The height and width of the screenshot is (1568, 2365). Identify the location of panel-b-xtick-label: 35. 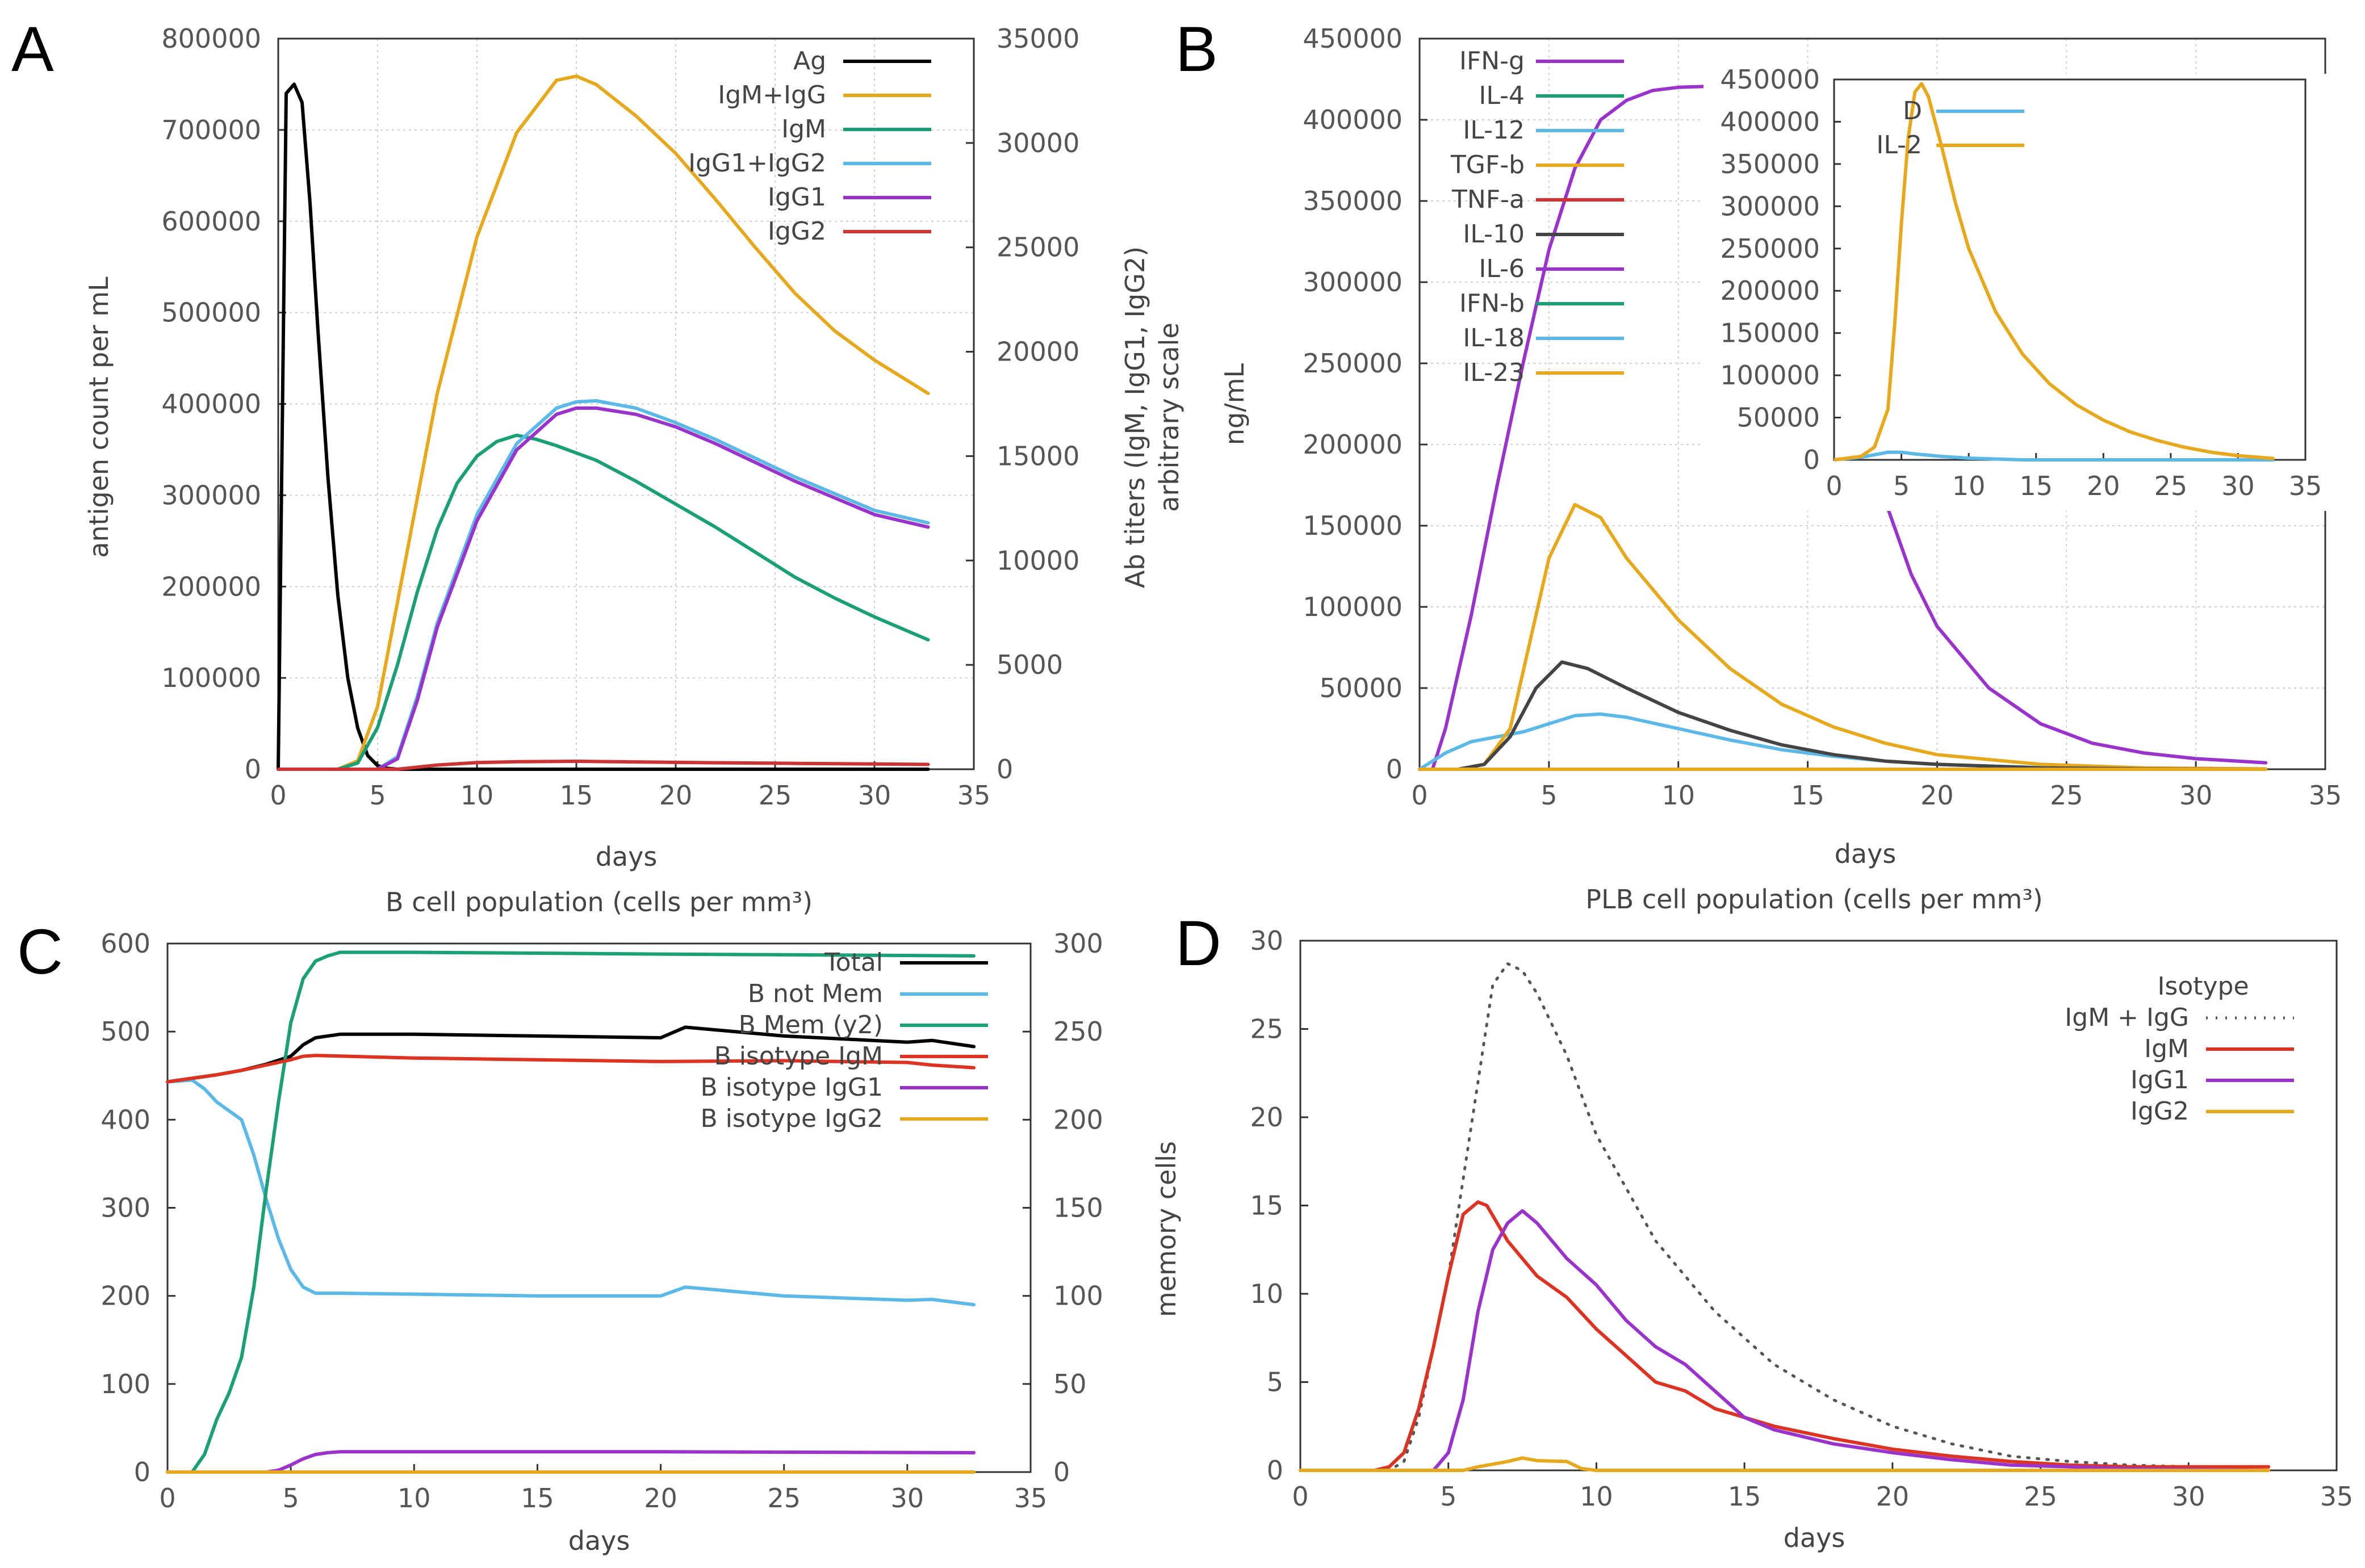
(2325, 795).